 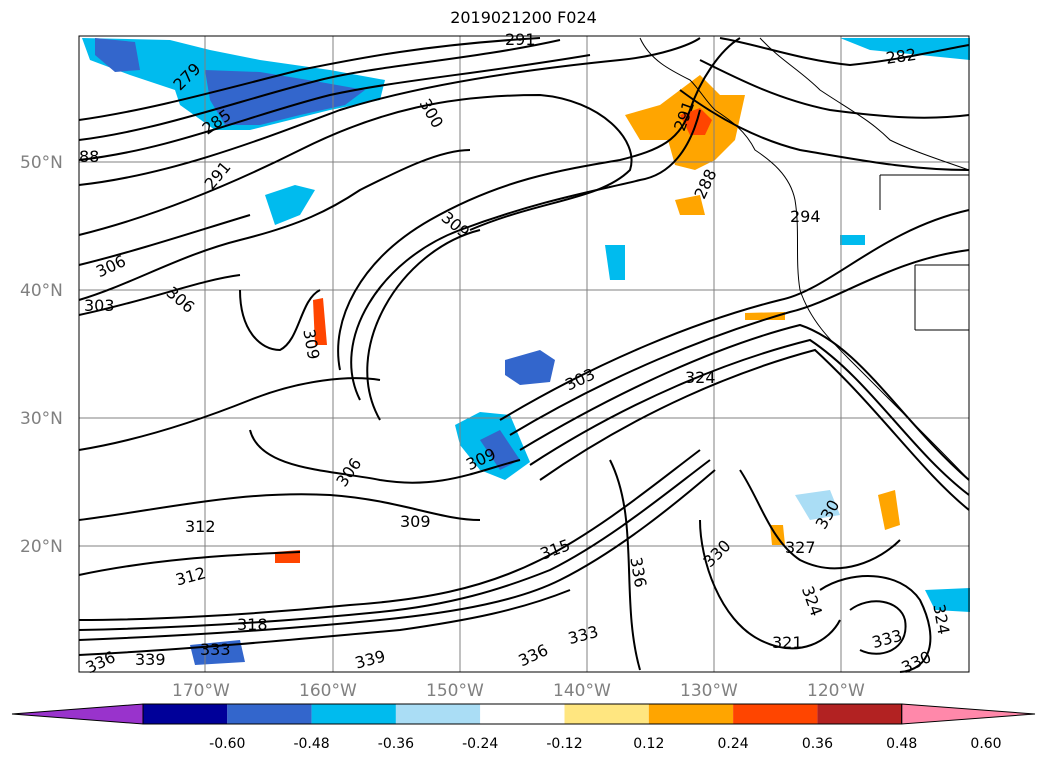 What do you see at coordinates (901, 56) in the screenshot?
I see `contour-label: 282` at bounding box center [901, 56].